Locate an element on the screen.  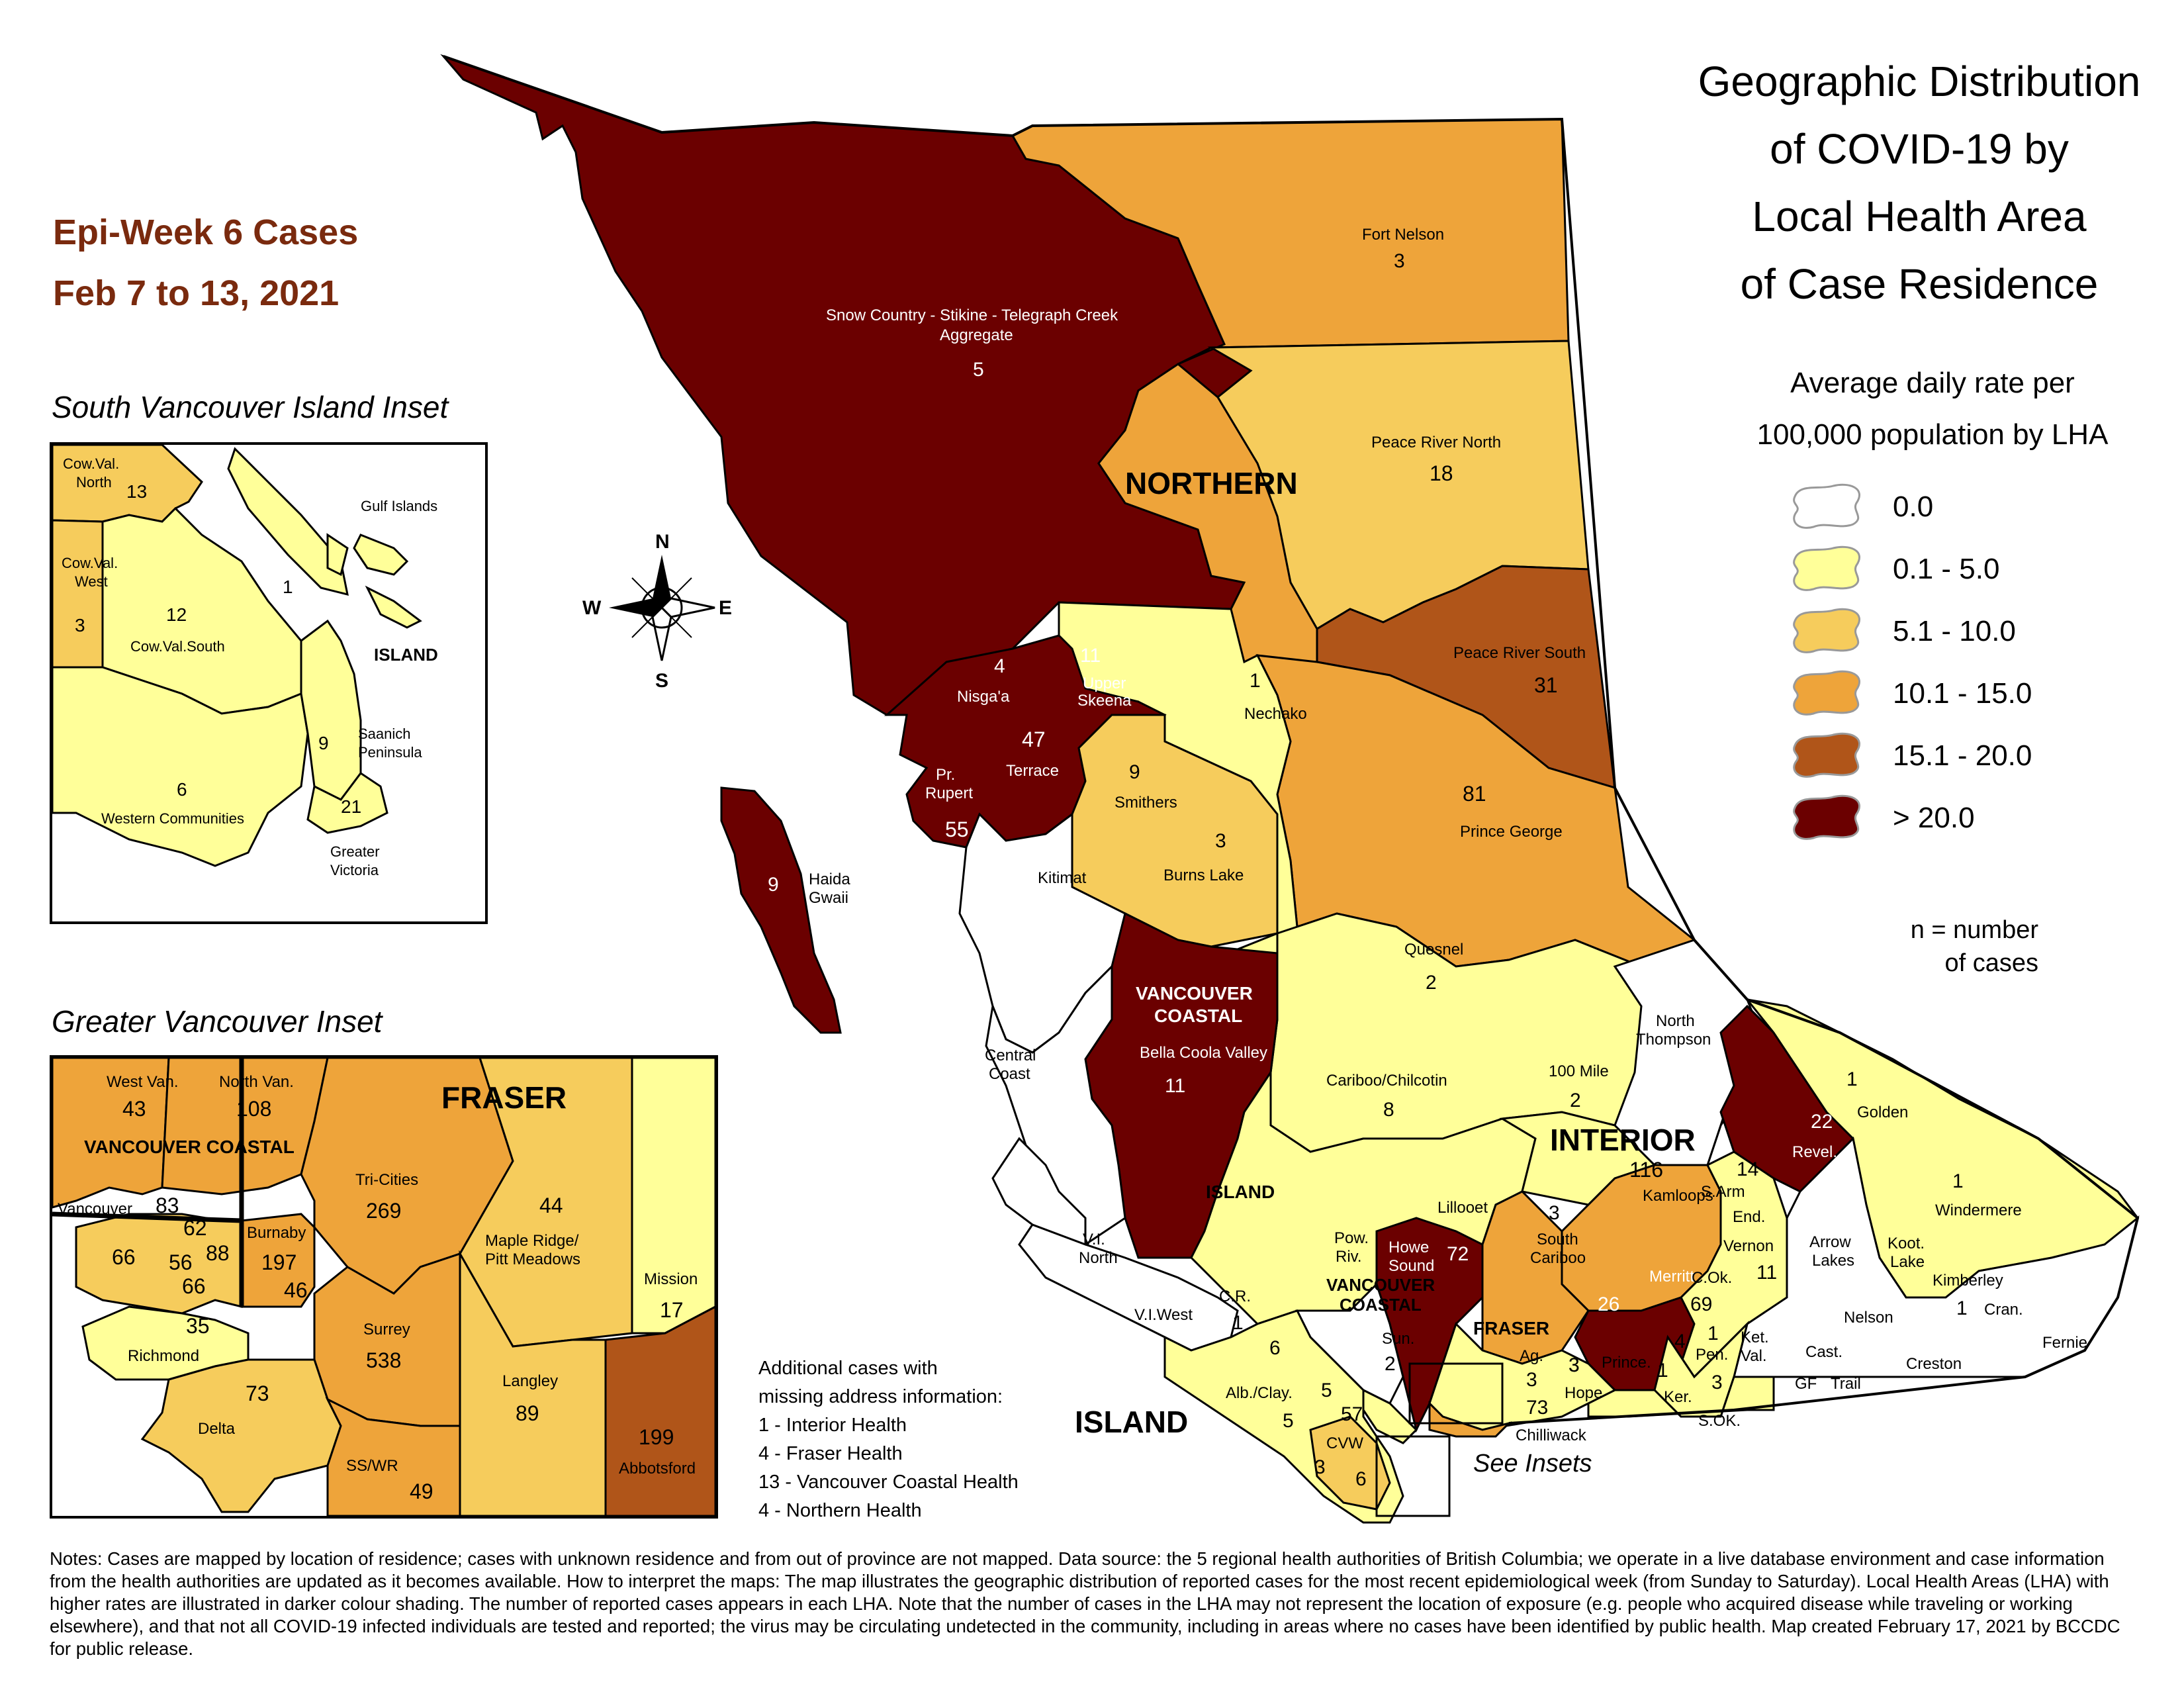
gv-mission is located at coordinates (674, 1195).